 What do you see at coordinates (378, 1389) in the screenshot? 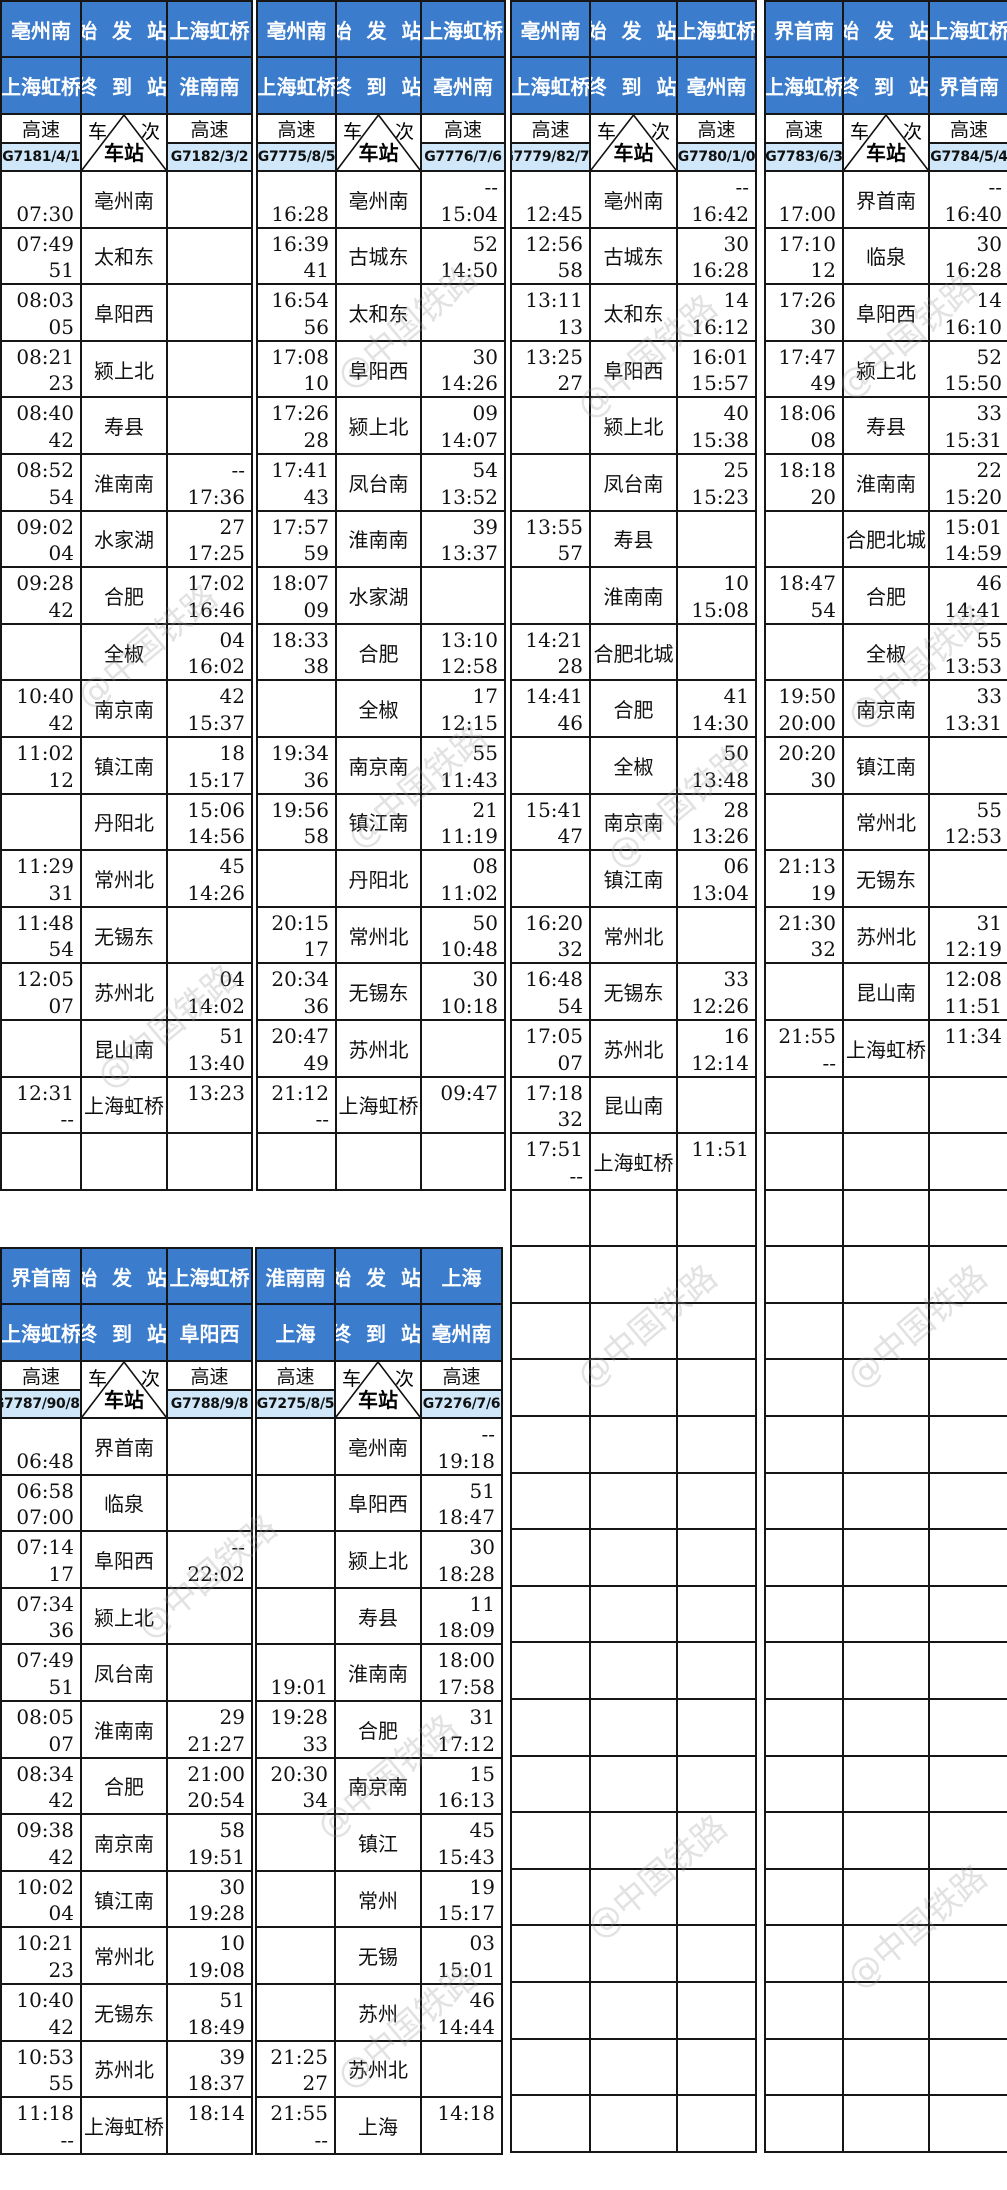
I see `train-station-diagonal-header: 车 次车站` at bounding box center [378, 1389].